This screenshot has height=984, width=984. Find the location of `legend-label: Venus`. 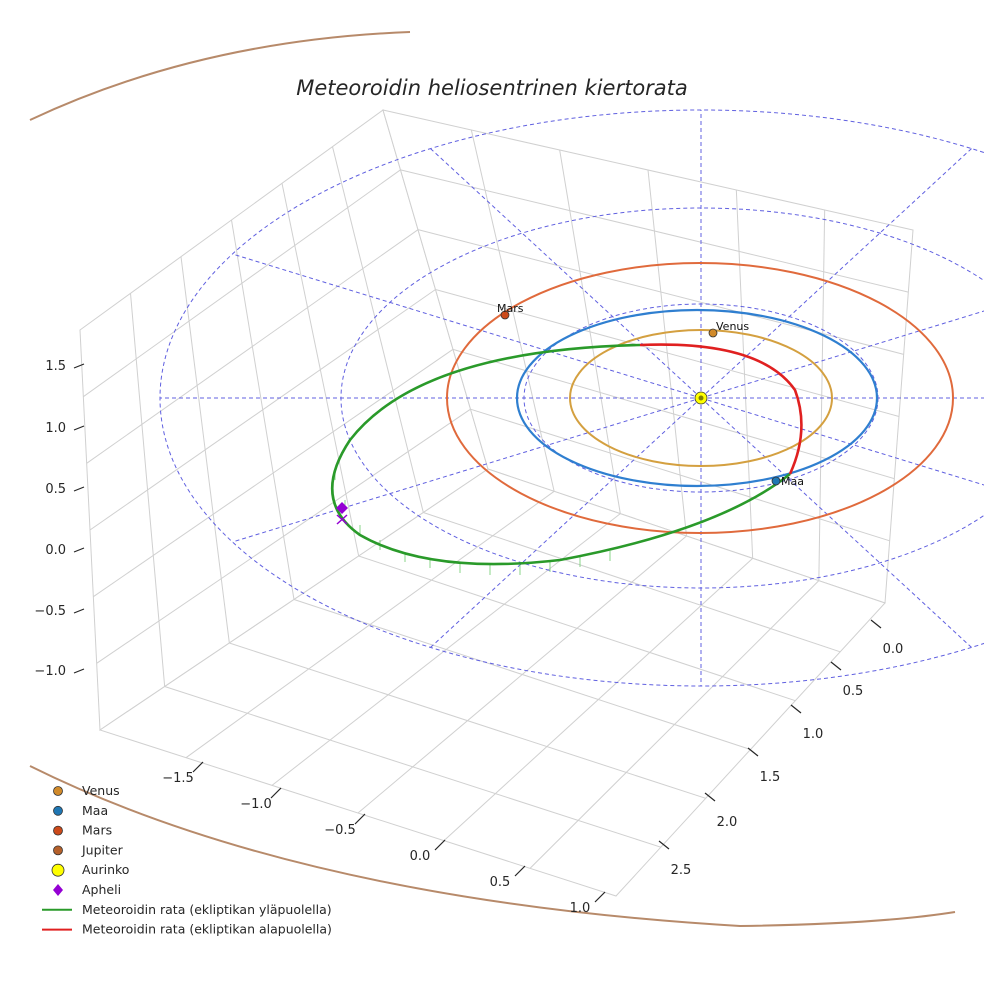

legend-label: Venus is located at coordinates (101, 790).